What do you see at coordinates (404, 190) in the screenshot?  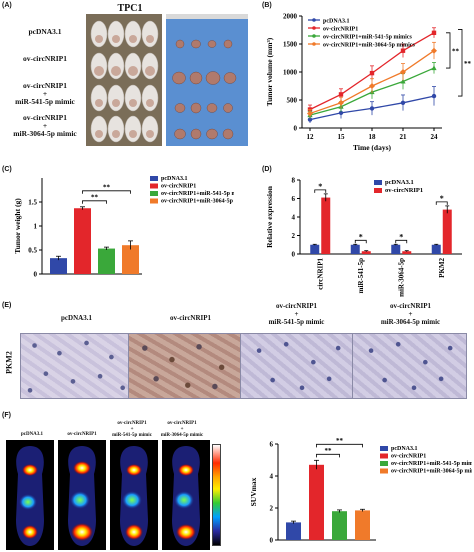 I see `d-legend-label-1: ov-circNRIP1` at bounding box center [404, 190].